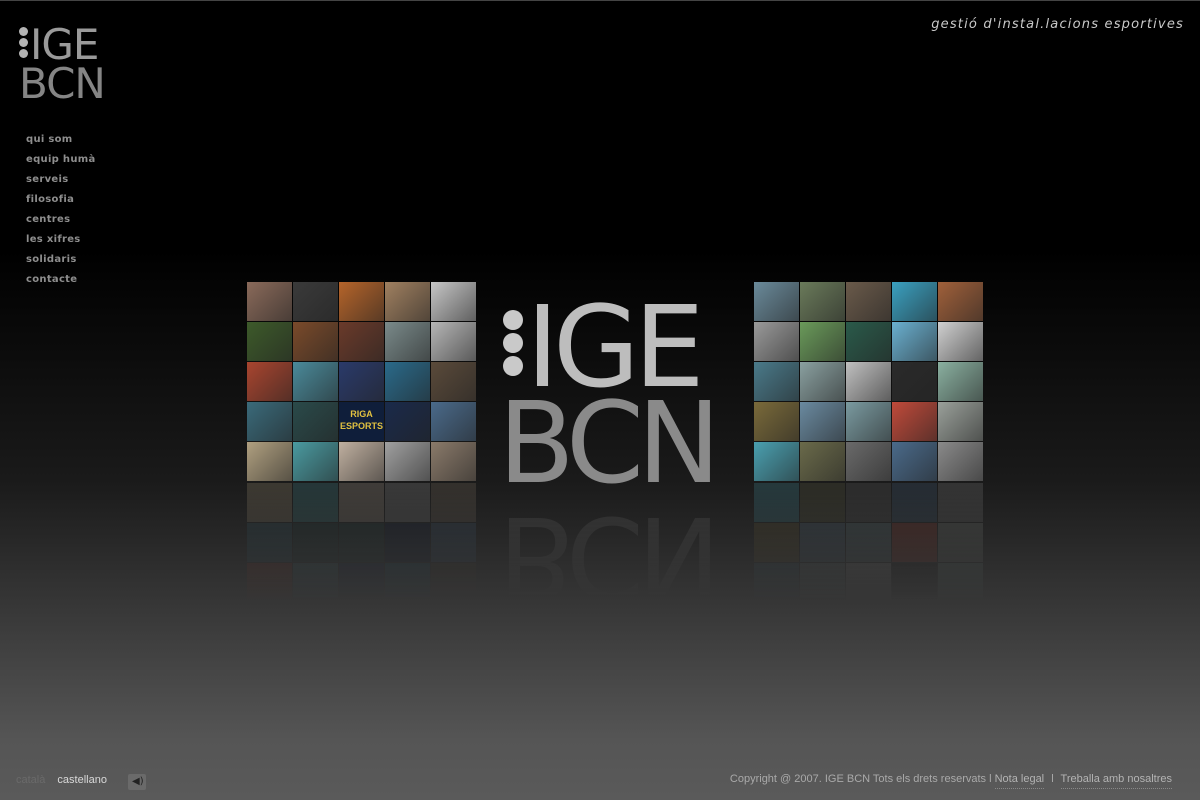 The image size is (1200, 800). I want to click on lang-castellano-link: castellano, so click(82, 780).